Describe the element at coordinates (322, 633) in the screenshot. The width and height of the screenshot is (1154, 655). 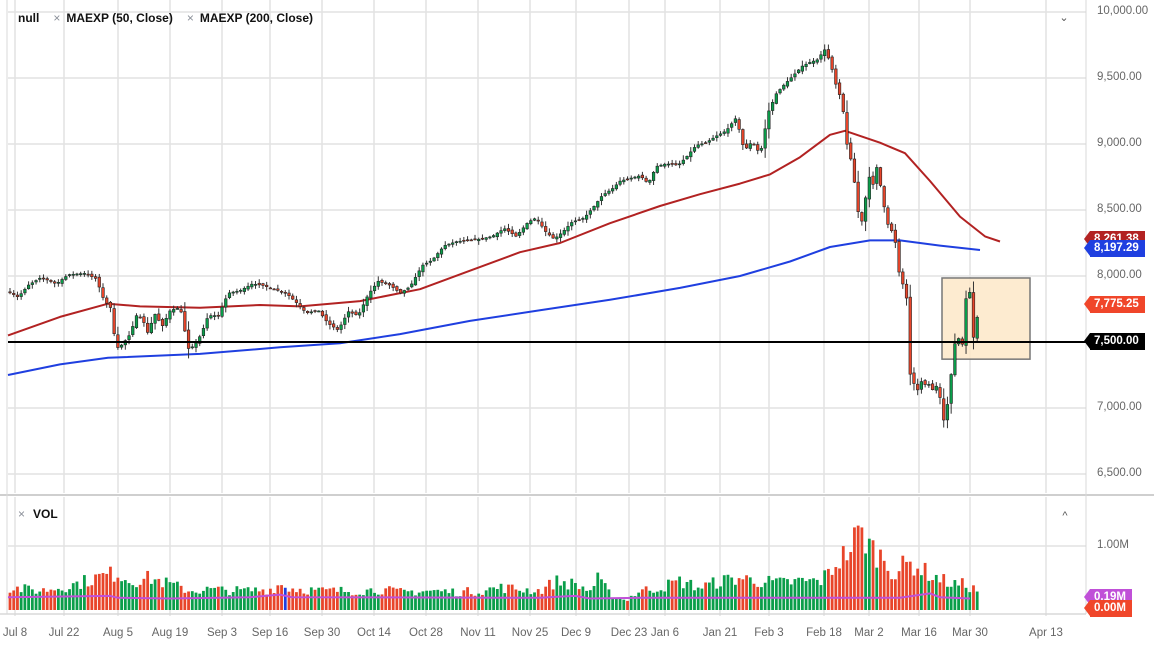
I see `date-tick-label: Sep 30` at that location.